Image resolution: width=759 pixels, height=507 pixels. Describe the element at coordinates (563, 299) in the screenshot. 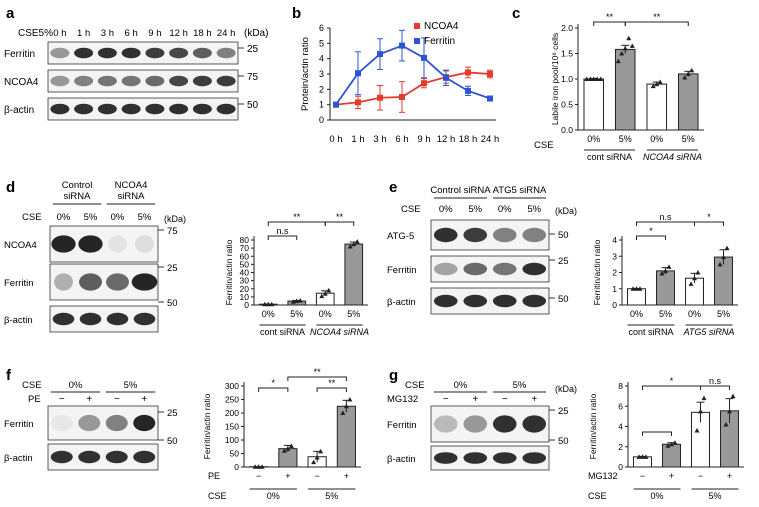

I see `blot-e-marker-label: 50` at that location.